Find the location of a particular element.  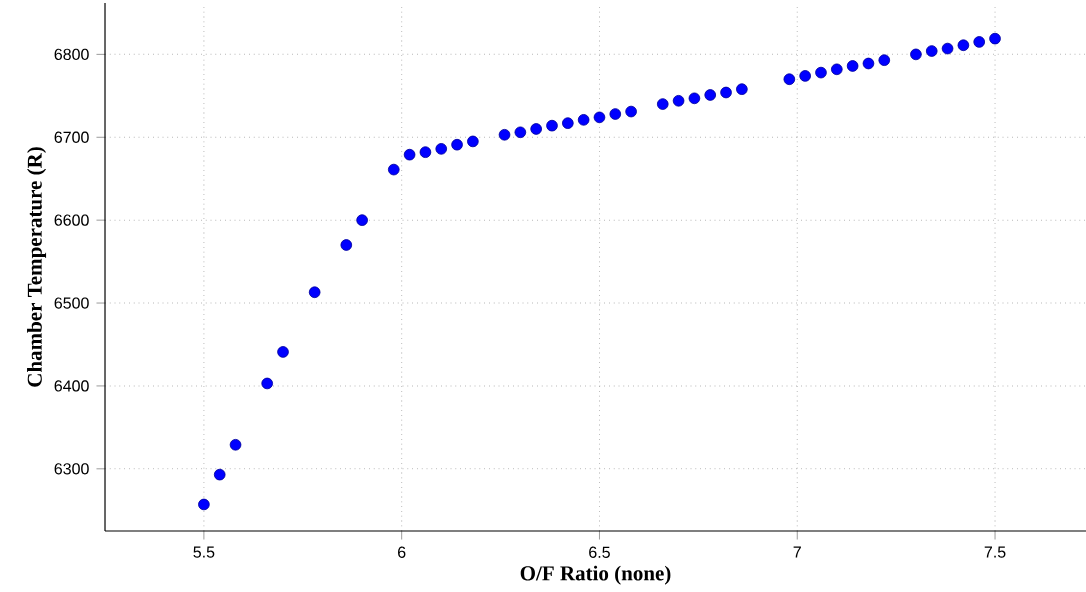

x-tick-label: 7.5 is located at coordinates (995, 552).